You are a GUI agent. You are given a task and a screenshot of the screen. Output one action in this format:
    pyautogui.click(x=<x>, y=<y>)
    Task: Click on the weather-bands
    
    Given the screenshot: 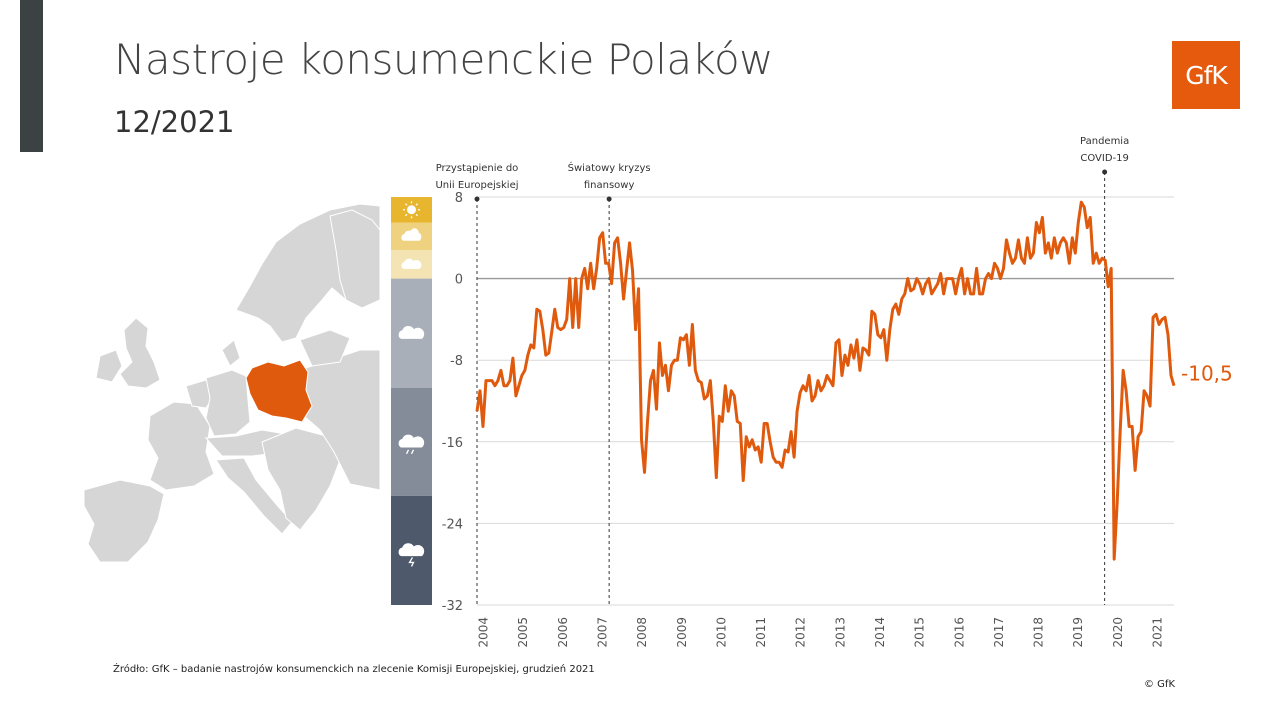 What is the action you would take?
    pyautogui.click(x=411, y=401)
    